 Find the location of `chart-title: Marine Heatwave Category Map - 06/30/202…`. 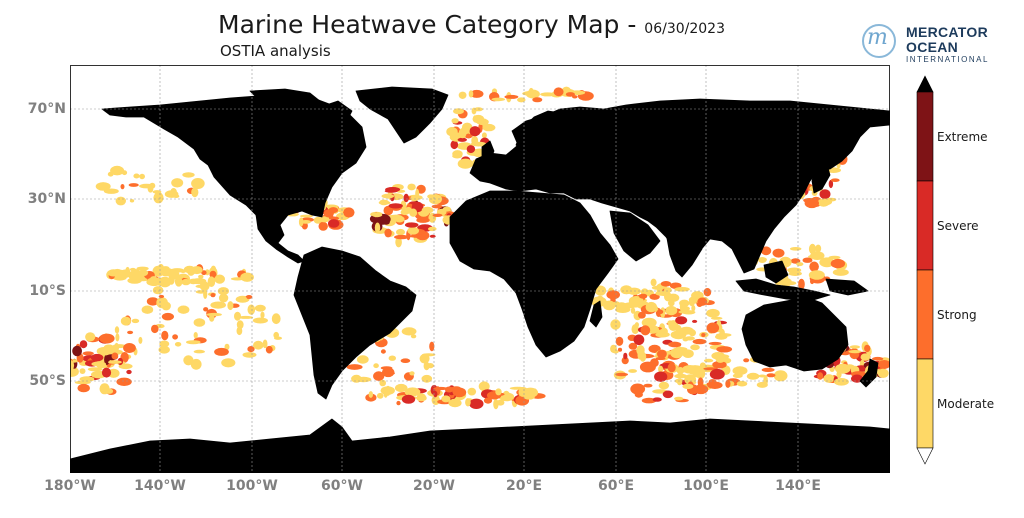

chart-title: Marine Heatwave Category Map - 06/30/202… is located at coordinates (471, 24).